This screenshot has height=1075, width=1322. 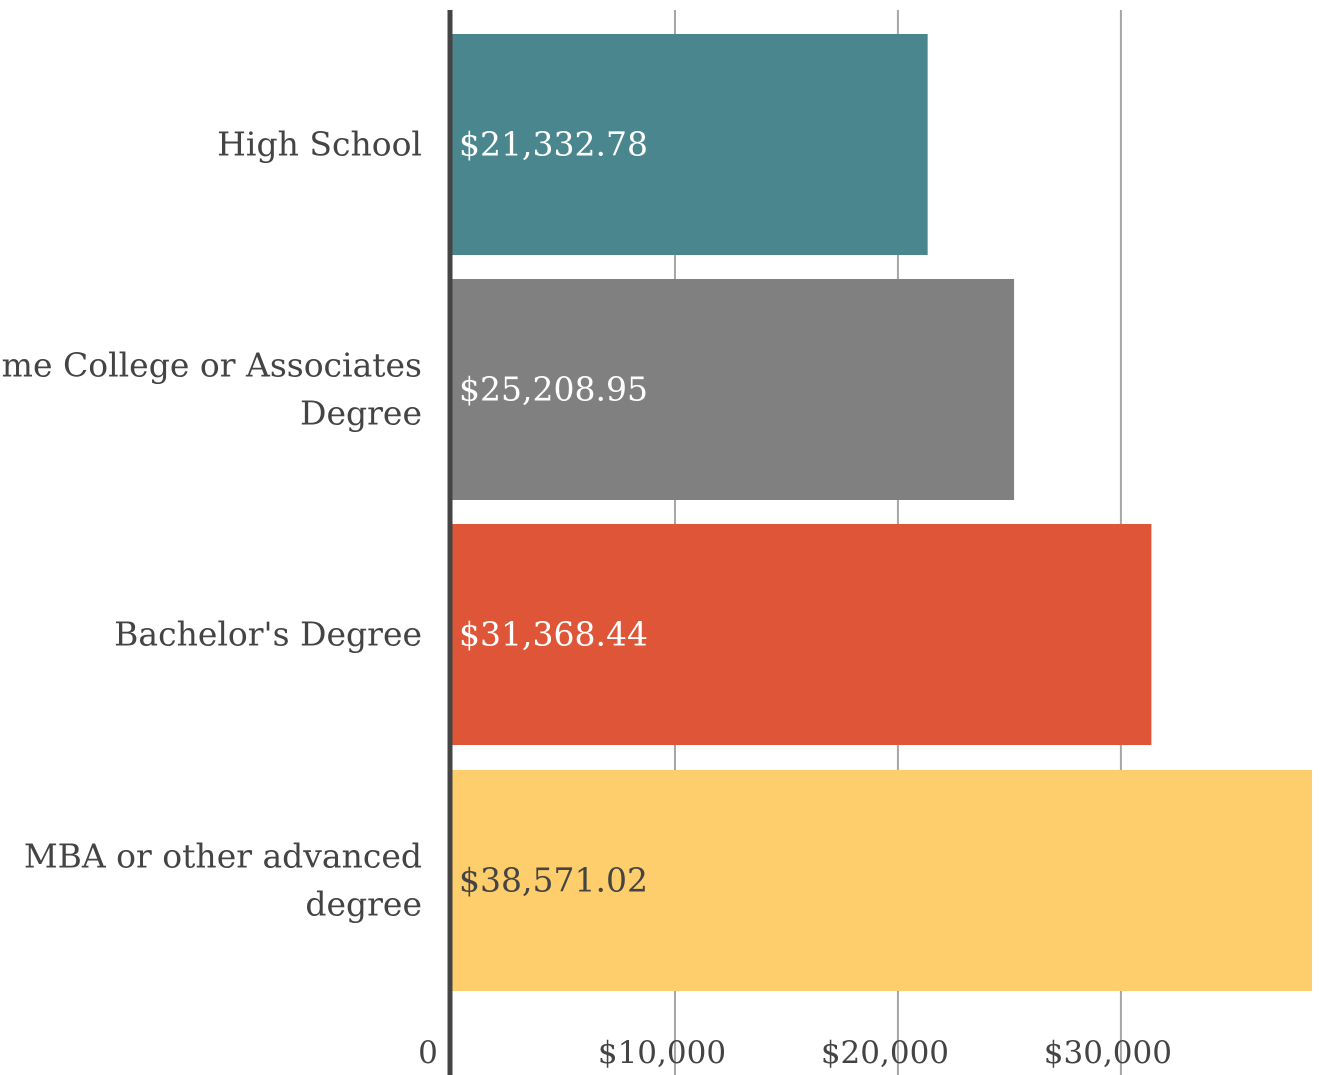 I want to click on x-tick-label: $20,000, so click(x=885, y=1053).